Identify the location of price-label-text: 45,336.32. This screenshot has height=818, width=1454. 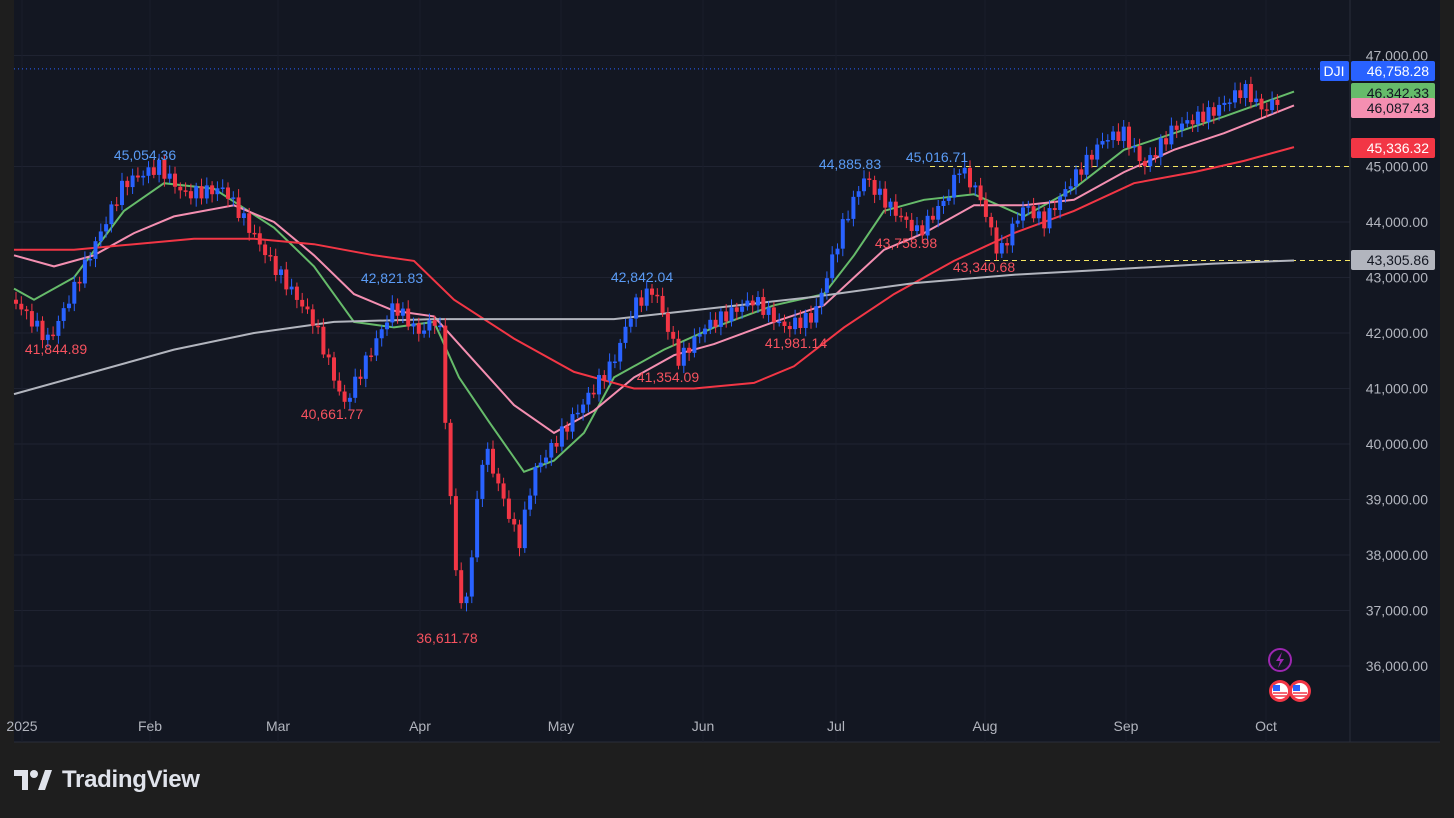
(1398, 148).